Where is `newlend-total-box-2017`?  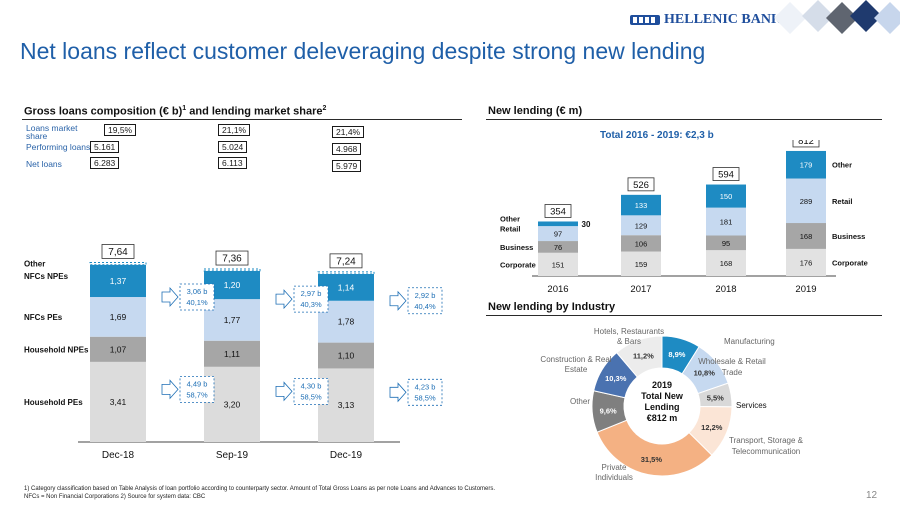
newlend-total-box-2017 is located at coordinates (641, 184).